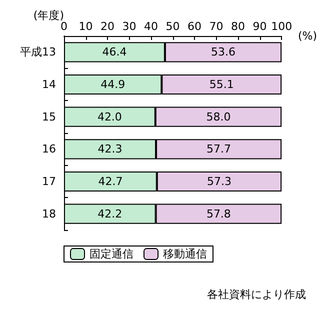 The image size is (328, 320). I want to click on x-tick-label: 100, so click(281, 26).